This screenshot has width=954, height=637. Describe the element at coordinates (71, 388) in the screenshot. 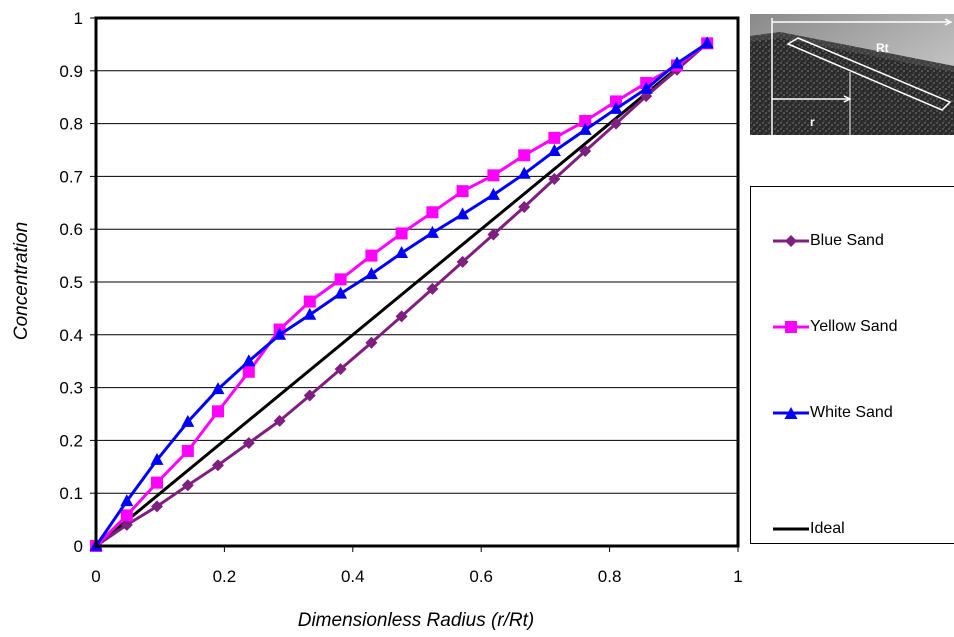

I see `y-tick-label: 0.3` at that location.